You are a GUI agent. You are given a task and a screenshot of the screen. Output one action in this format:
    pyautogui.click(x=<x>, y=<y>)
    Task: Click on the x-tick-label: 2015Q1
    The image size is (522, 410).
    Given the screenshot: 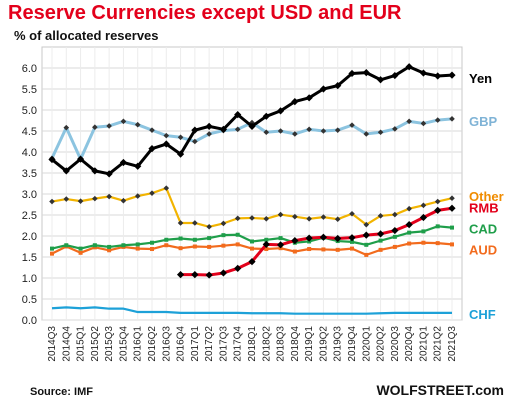 What is the action you would take?
    pyautogui.click(x=81, y=344)
    